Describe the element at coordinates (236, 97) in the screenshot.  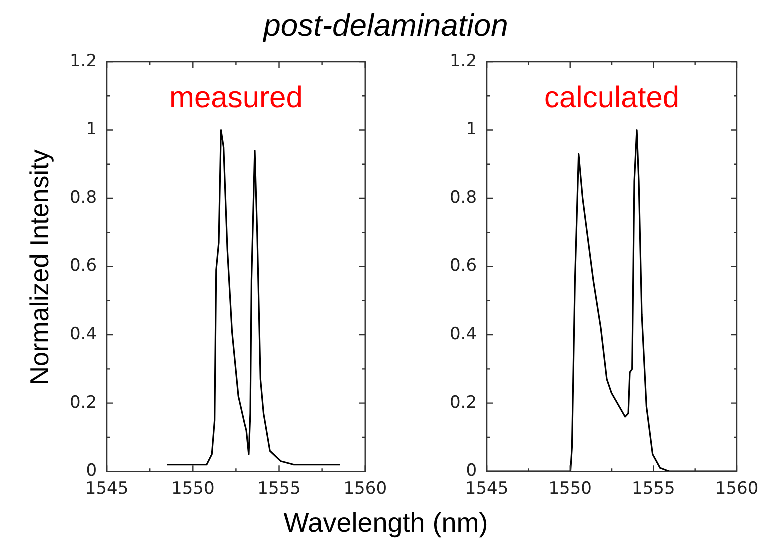
I see `annotation: measured` at that location.